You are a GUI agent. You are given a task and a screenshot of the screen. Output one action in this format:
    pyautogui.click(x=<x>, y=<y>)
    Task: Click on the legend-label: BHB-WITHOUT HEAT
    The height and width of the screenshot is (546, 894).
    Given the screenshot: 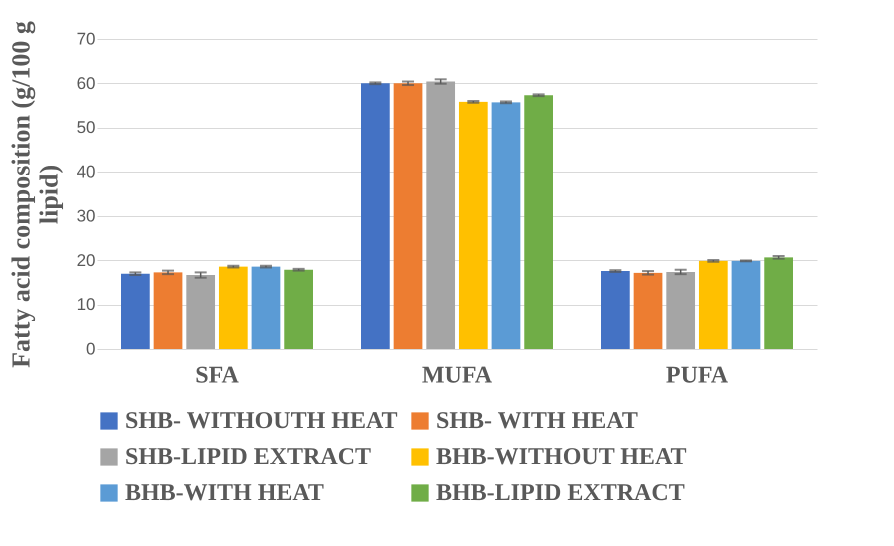 What is the action you would take?
    pyautogui.click(x=561, y=457)
    